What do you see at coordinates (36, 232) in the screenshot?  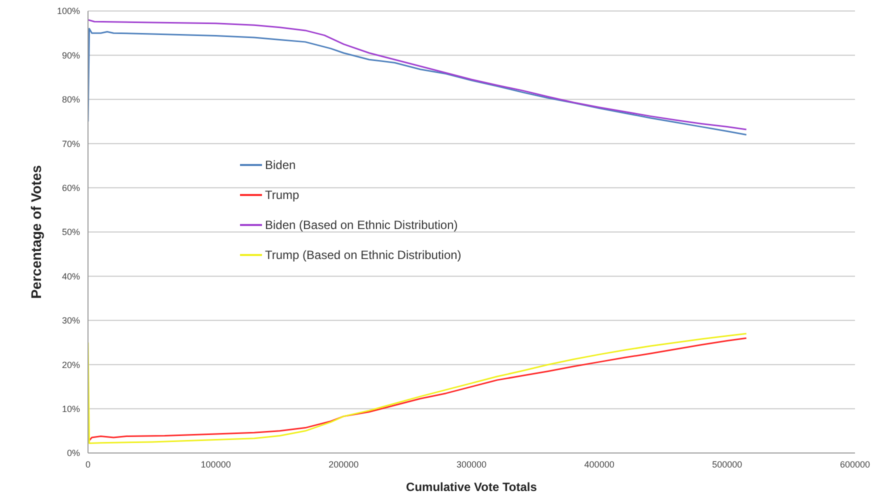 I see `y-axis-title: Percentage of Votes` at bounding box center [36, 232].